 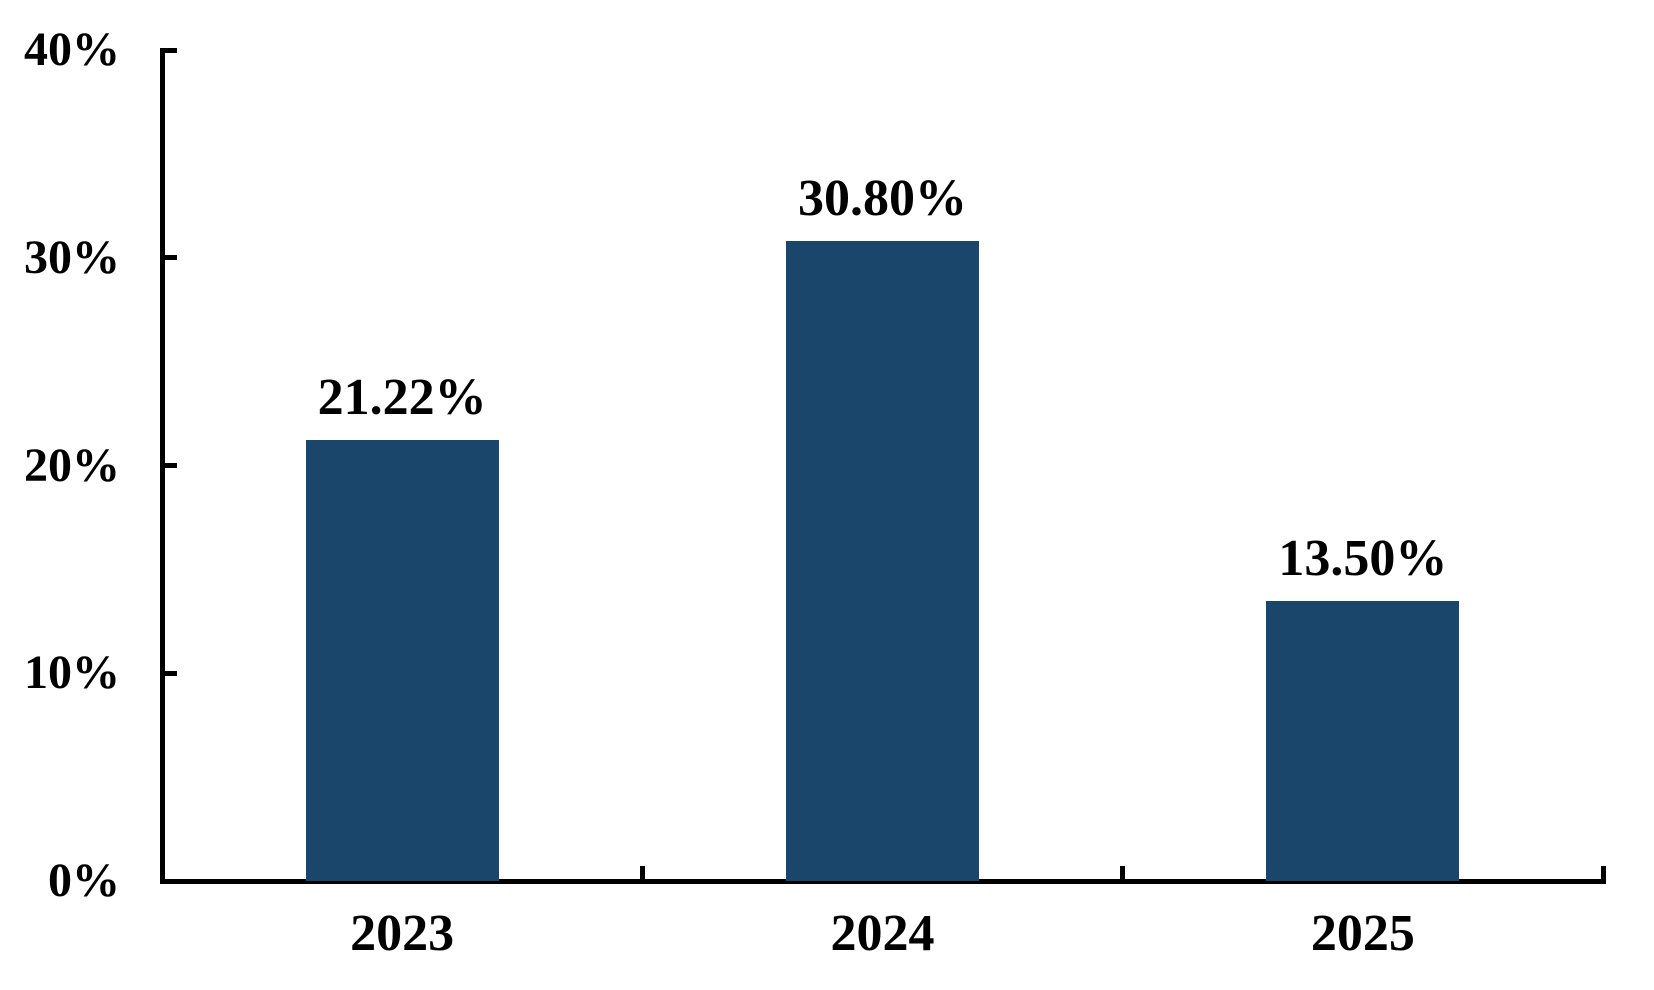 What do you see at coordinates (402, 398) in the screenshot?
I see `bar-value-label-2023: 21.22%` at bounding box center [402, 398].